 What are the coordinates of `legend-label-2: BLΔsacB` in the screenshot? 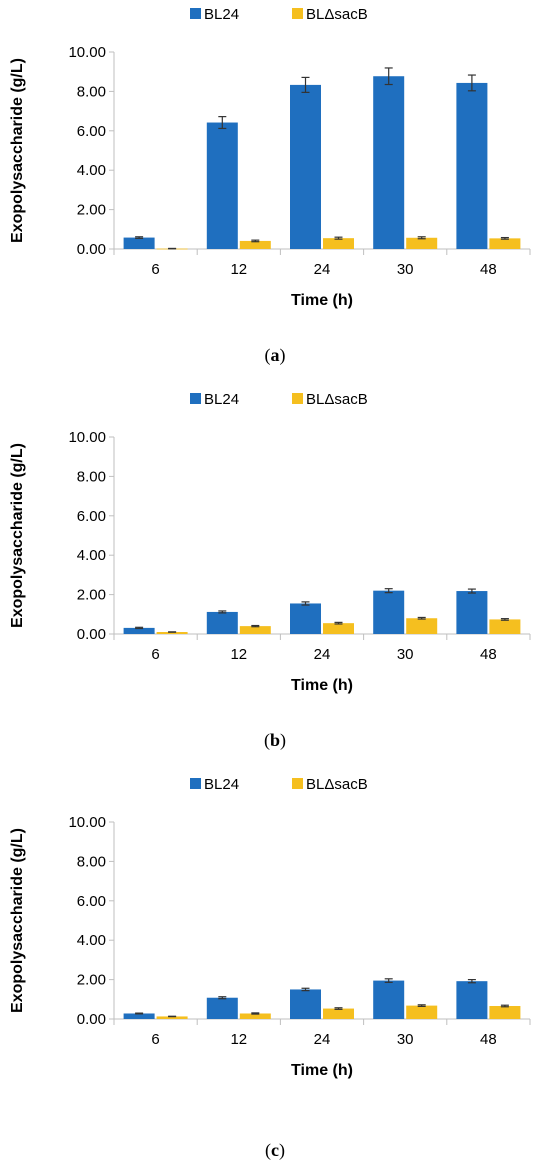 It's located at (337, 784).